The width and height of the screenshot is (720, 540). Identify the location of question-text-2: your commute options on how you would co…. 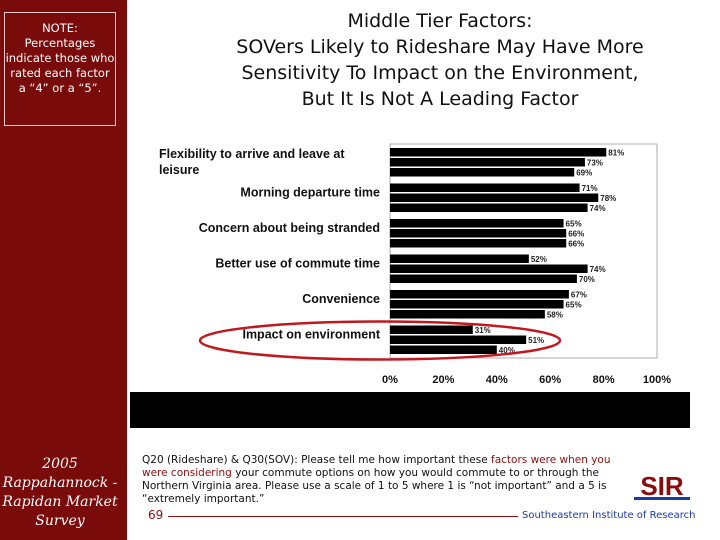
(374, 486).